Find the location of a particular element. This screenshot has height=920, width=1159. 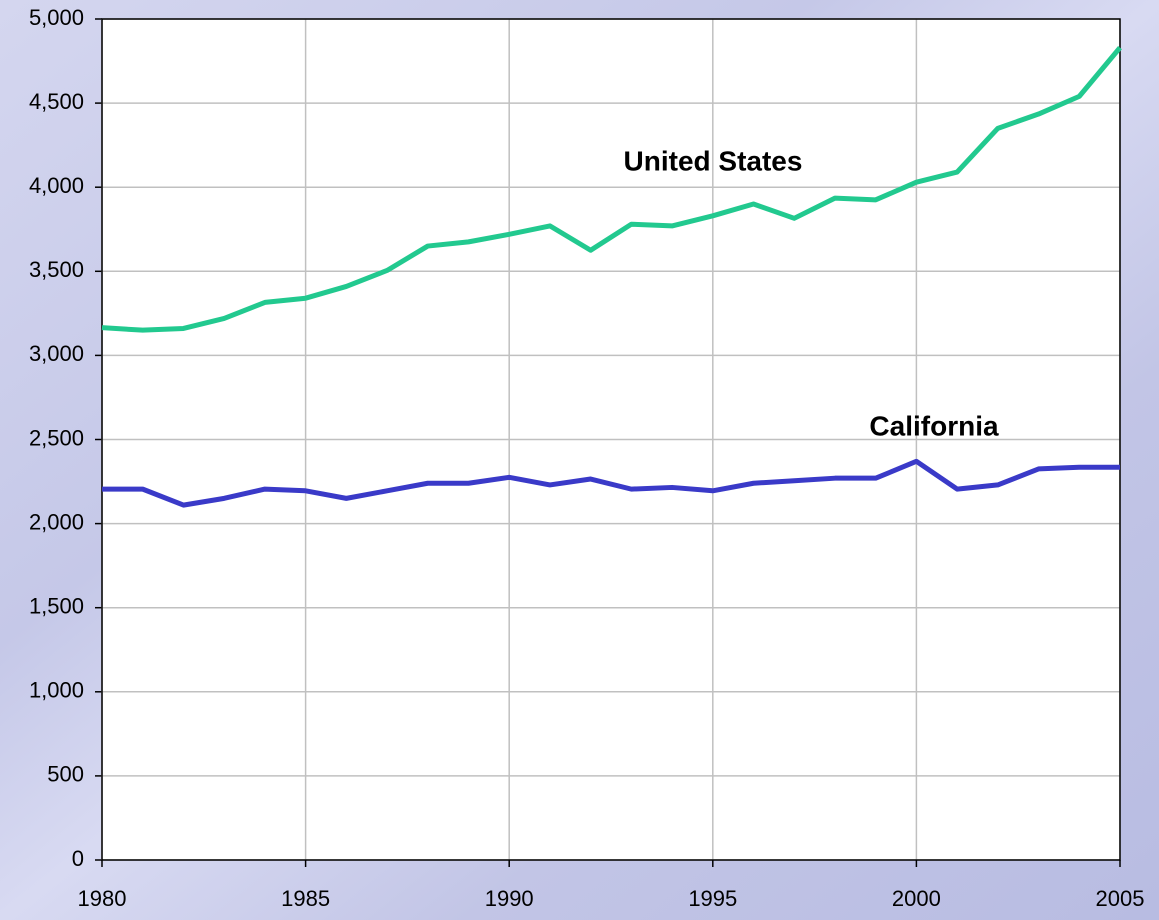

y-tick-label: 4,000 is located at coordinates (56, 185).